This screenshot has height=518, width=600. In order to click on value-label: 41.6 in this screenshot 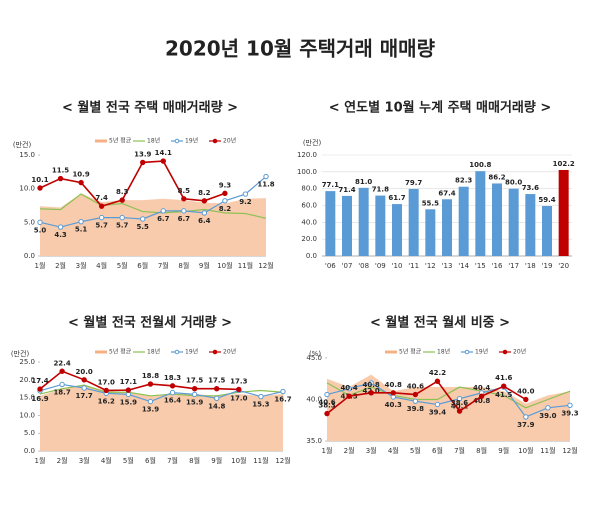, I will do `click(503, 378)`.